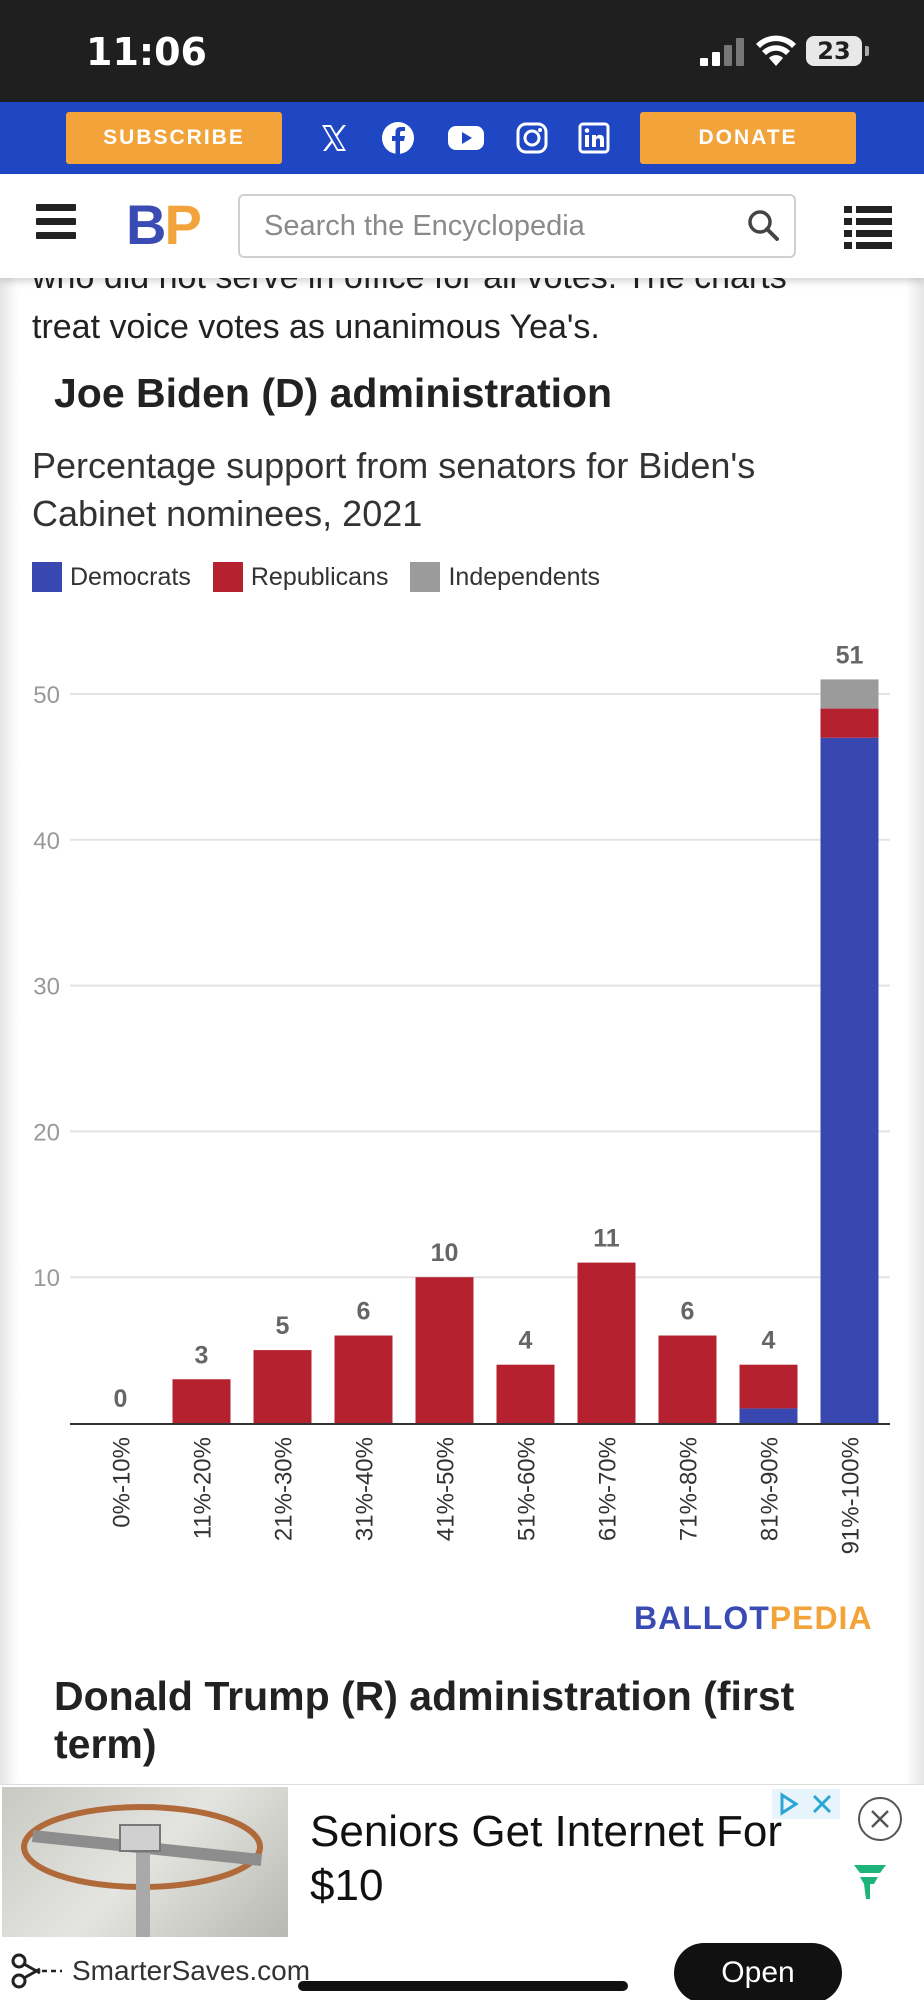  I want to click on table-of-contents-icon, so click(868, 227).